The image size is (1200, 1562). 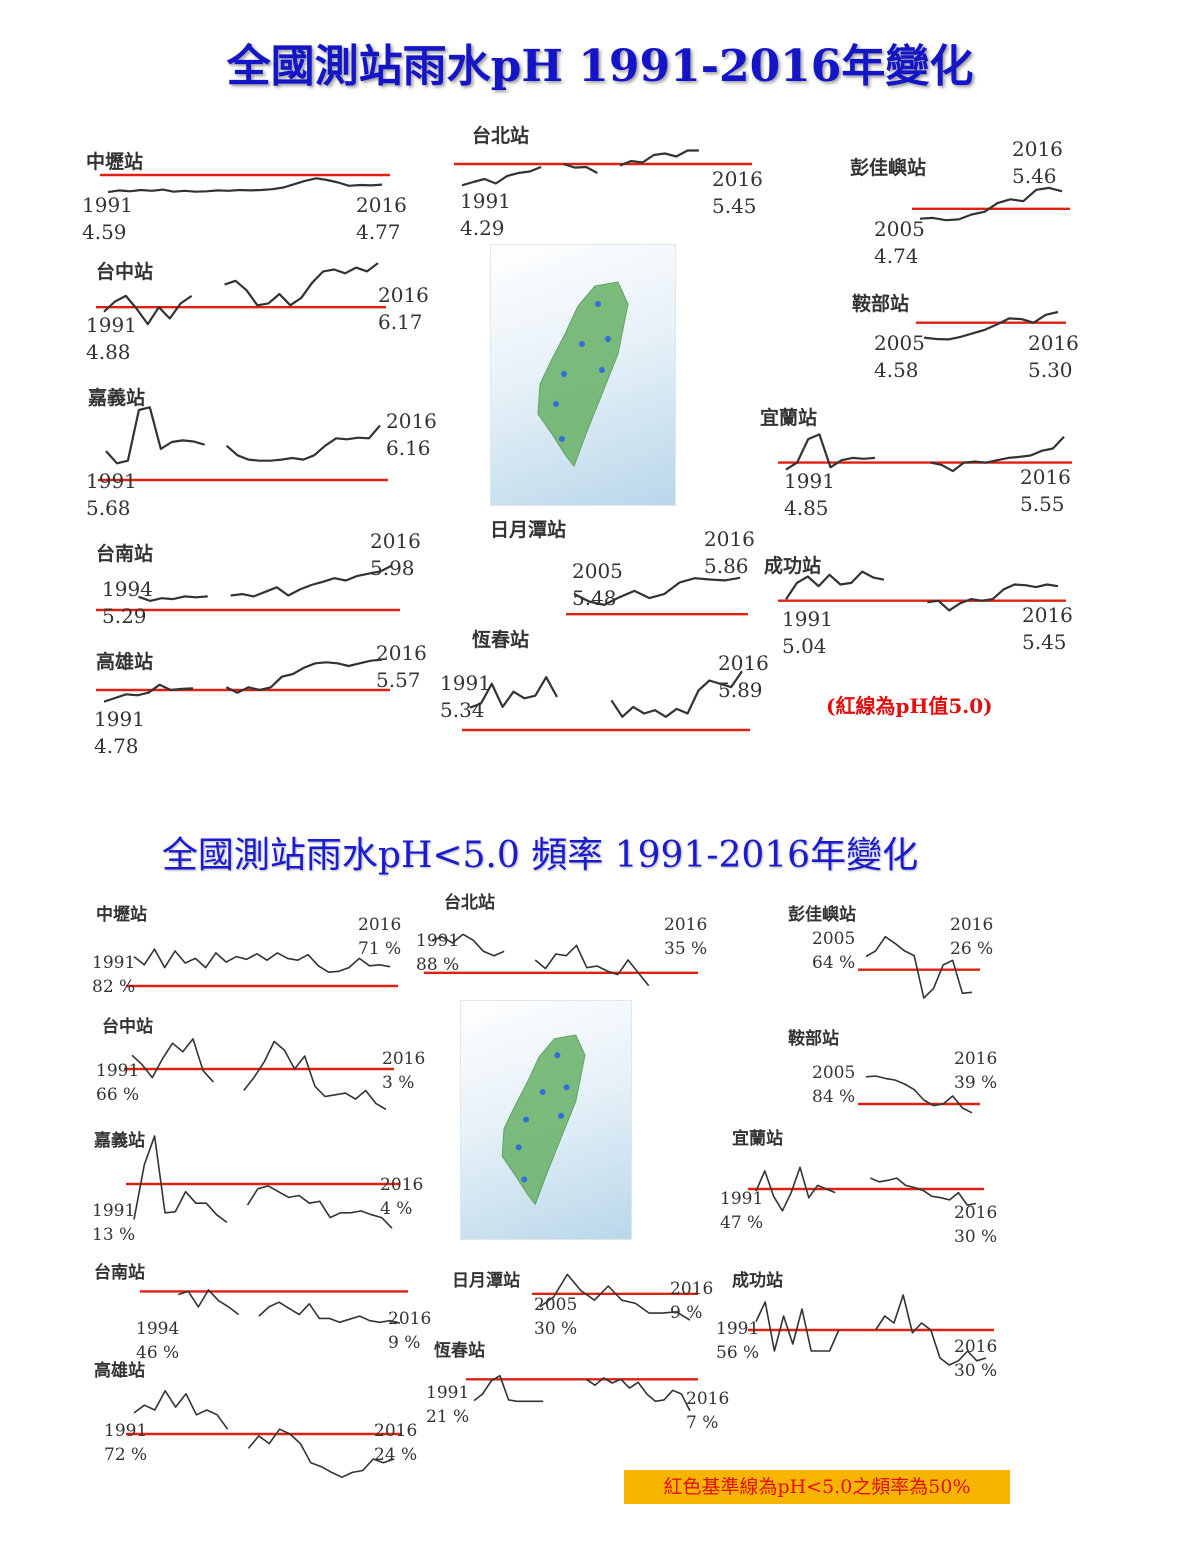 What do you see at coordinates (856, 1325) in the screenshot?
I see `freq-panel-11: 成功站 1991 56 % 2016 30 %` at bounding box center [856, 1325].